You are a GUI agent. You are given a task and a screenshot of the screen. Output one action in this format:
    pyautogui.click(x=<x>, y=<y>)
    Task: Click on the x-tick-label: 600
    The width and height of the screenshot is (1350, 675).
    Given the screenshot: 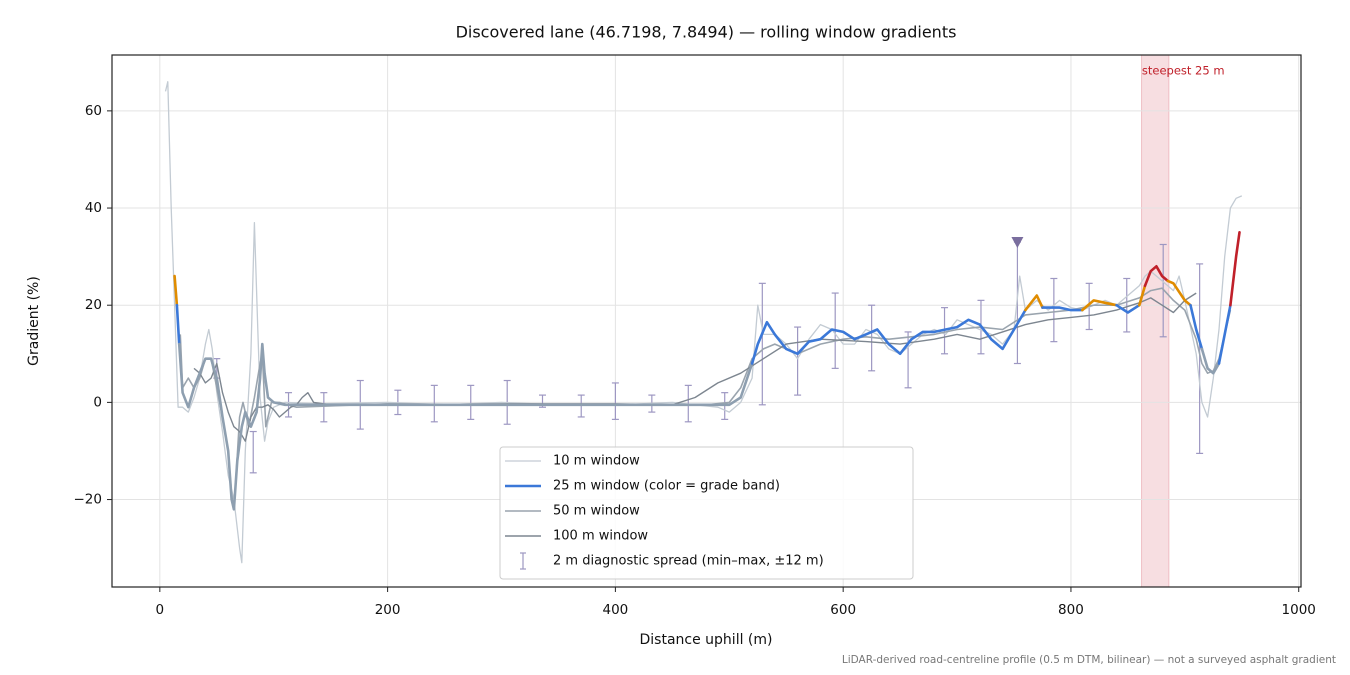 What is the action you would take?
    pyautogui.click(x=843, y=610)
    